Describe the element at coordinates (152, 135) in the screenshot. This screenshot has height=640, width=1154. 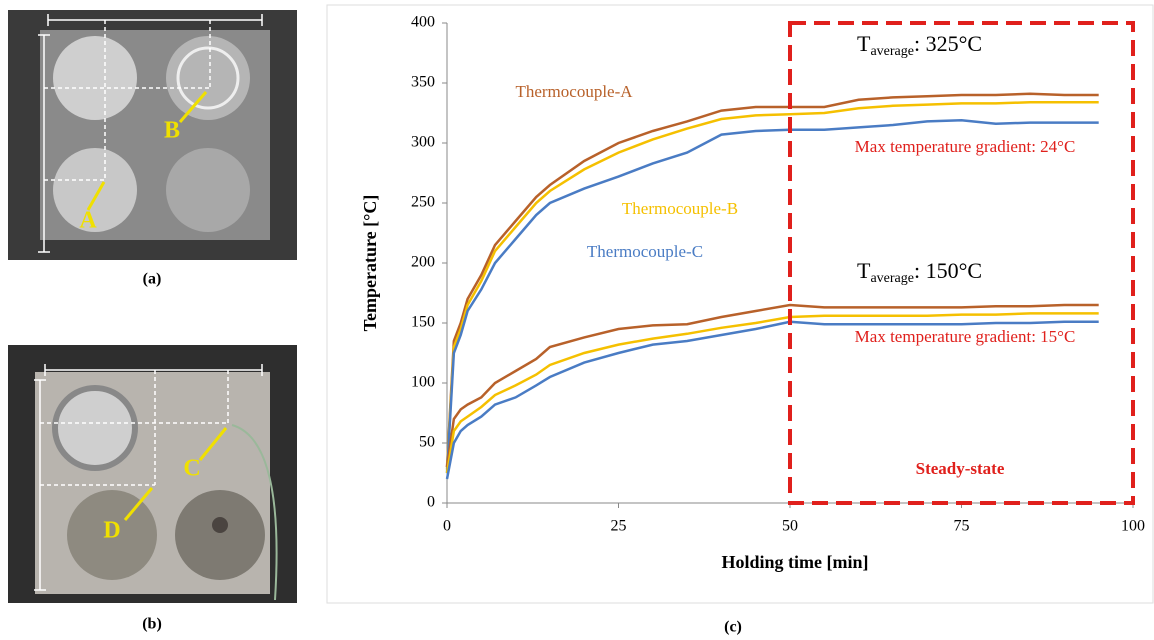
I see `photo-a: A B` at that location.